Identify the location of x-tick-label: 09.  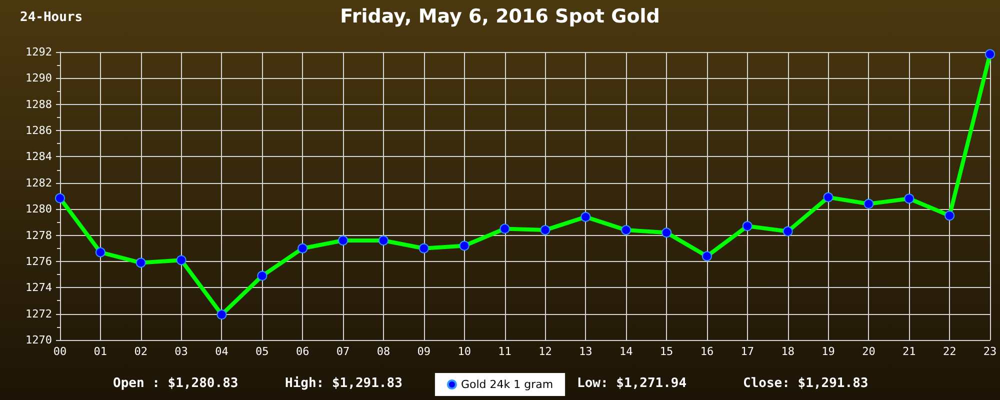
(424, 351).